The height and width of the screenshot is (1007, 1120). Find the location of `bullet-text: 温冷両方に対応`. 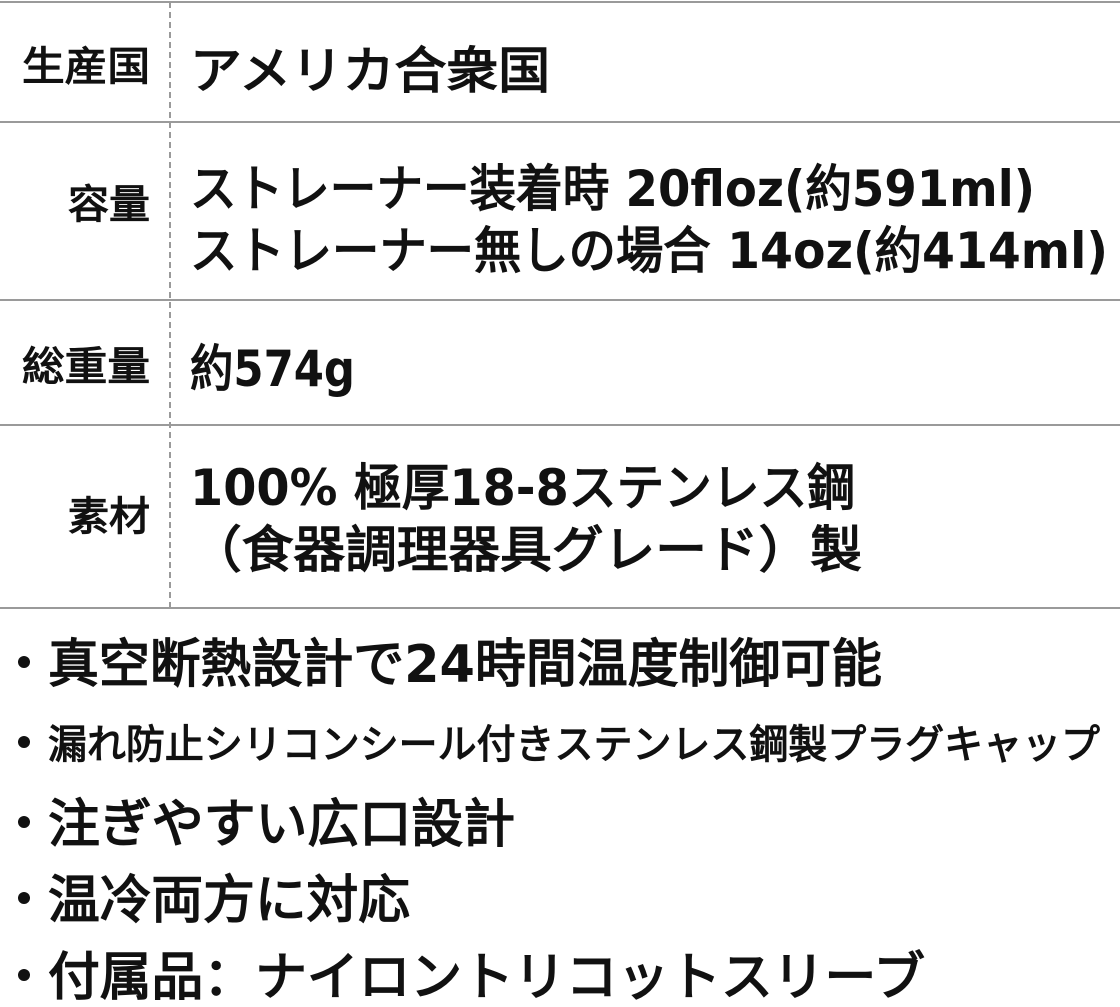

bullet-text: 温冷両方に対応 is located at coordinates (229, 901).